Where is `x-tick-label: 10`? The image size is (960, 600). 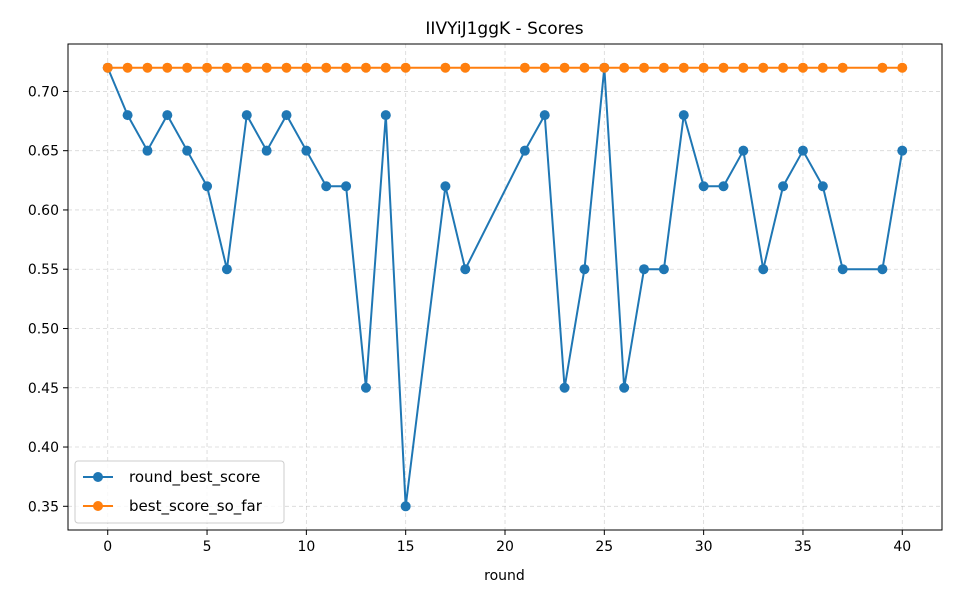 x-tick-label: 10 is located at coordinates (306, 547).